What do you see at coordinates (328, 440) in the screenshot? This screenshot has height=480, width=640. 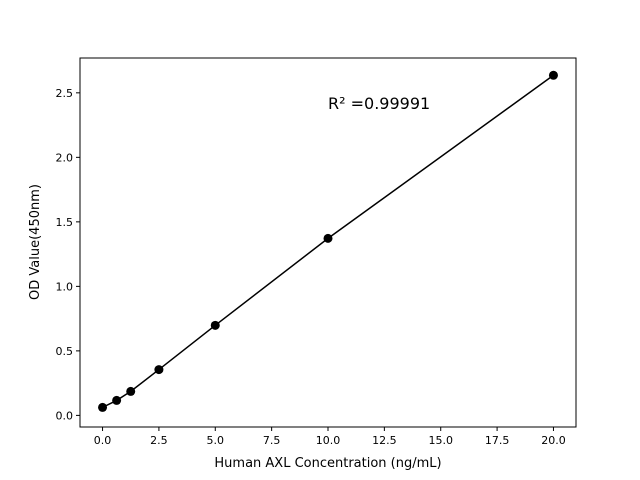 I see `x-tick-label: 10.0` at bounding box center [328, 440].